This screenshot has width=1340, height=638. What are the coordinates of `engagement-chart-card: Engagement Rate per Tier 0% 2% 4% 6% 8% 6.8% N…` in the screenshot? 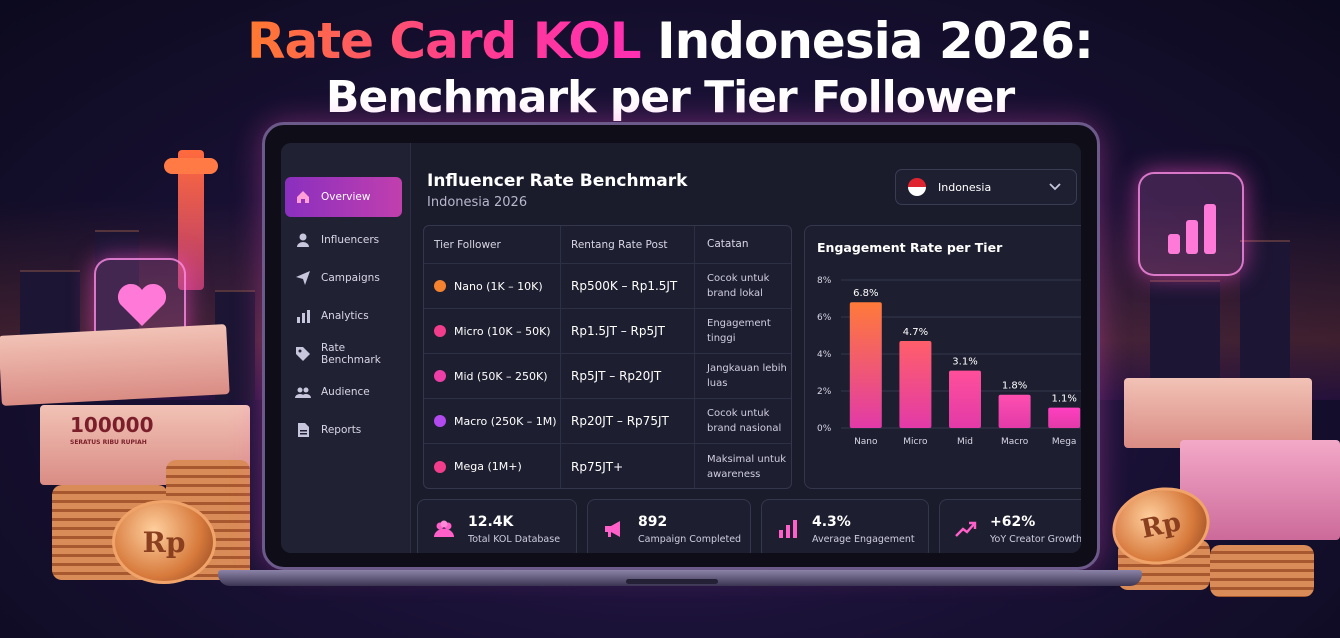 It's located at (942, 357).